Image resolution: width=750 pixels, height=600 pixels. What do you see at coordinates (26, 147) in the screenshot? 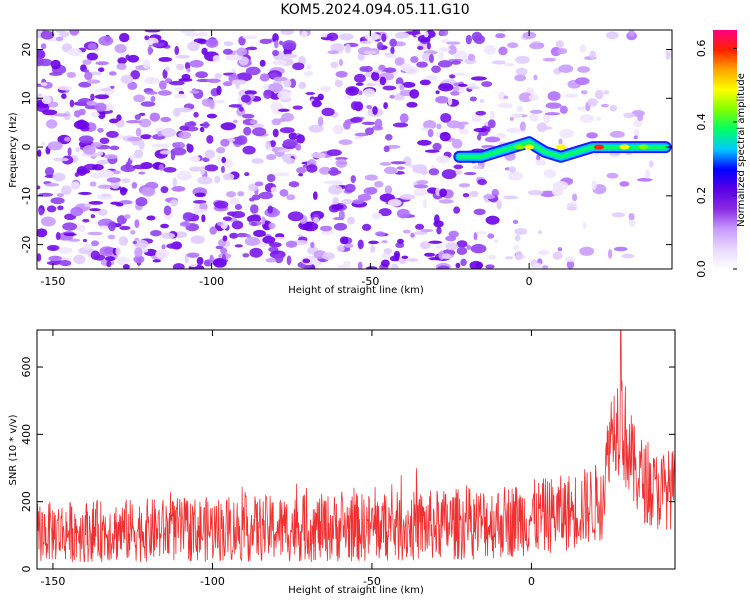
I see `y-tick-label: 0` at bounding box center [26, 147].